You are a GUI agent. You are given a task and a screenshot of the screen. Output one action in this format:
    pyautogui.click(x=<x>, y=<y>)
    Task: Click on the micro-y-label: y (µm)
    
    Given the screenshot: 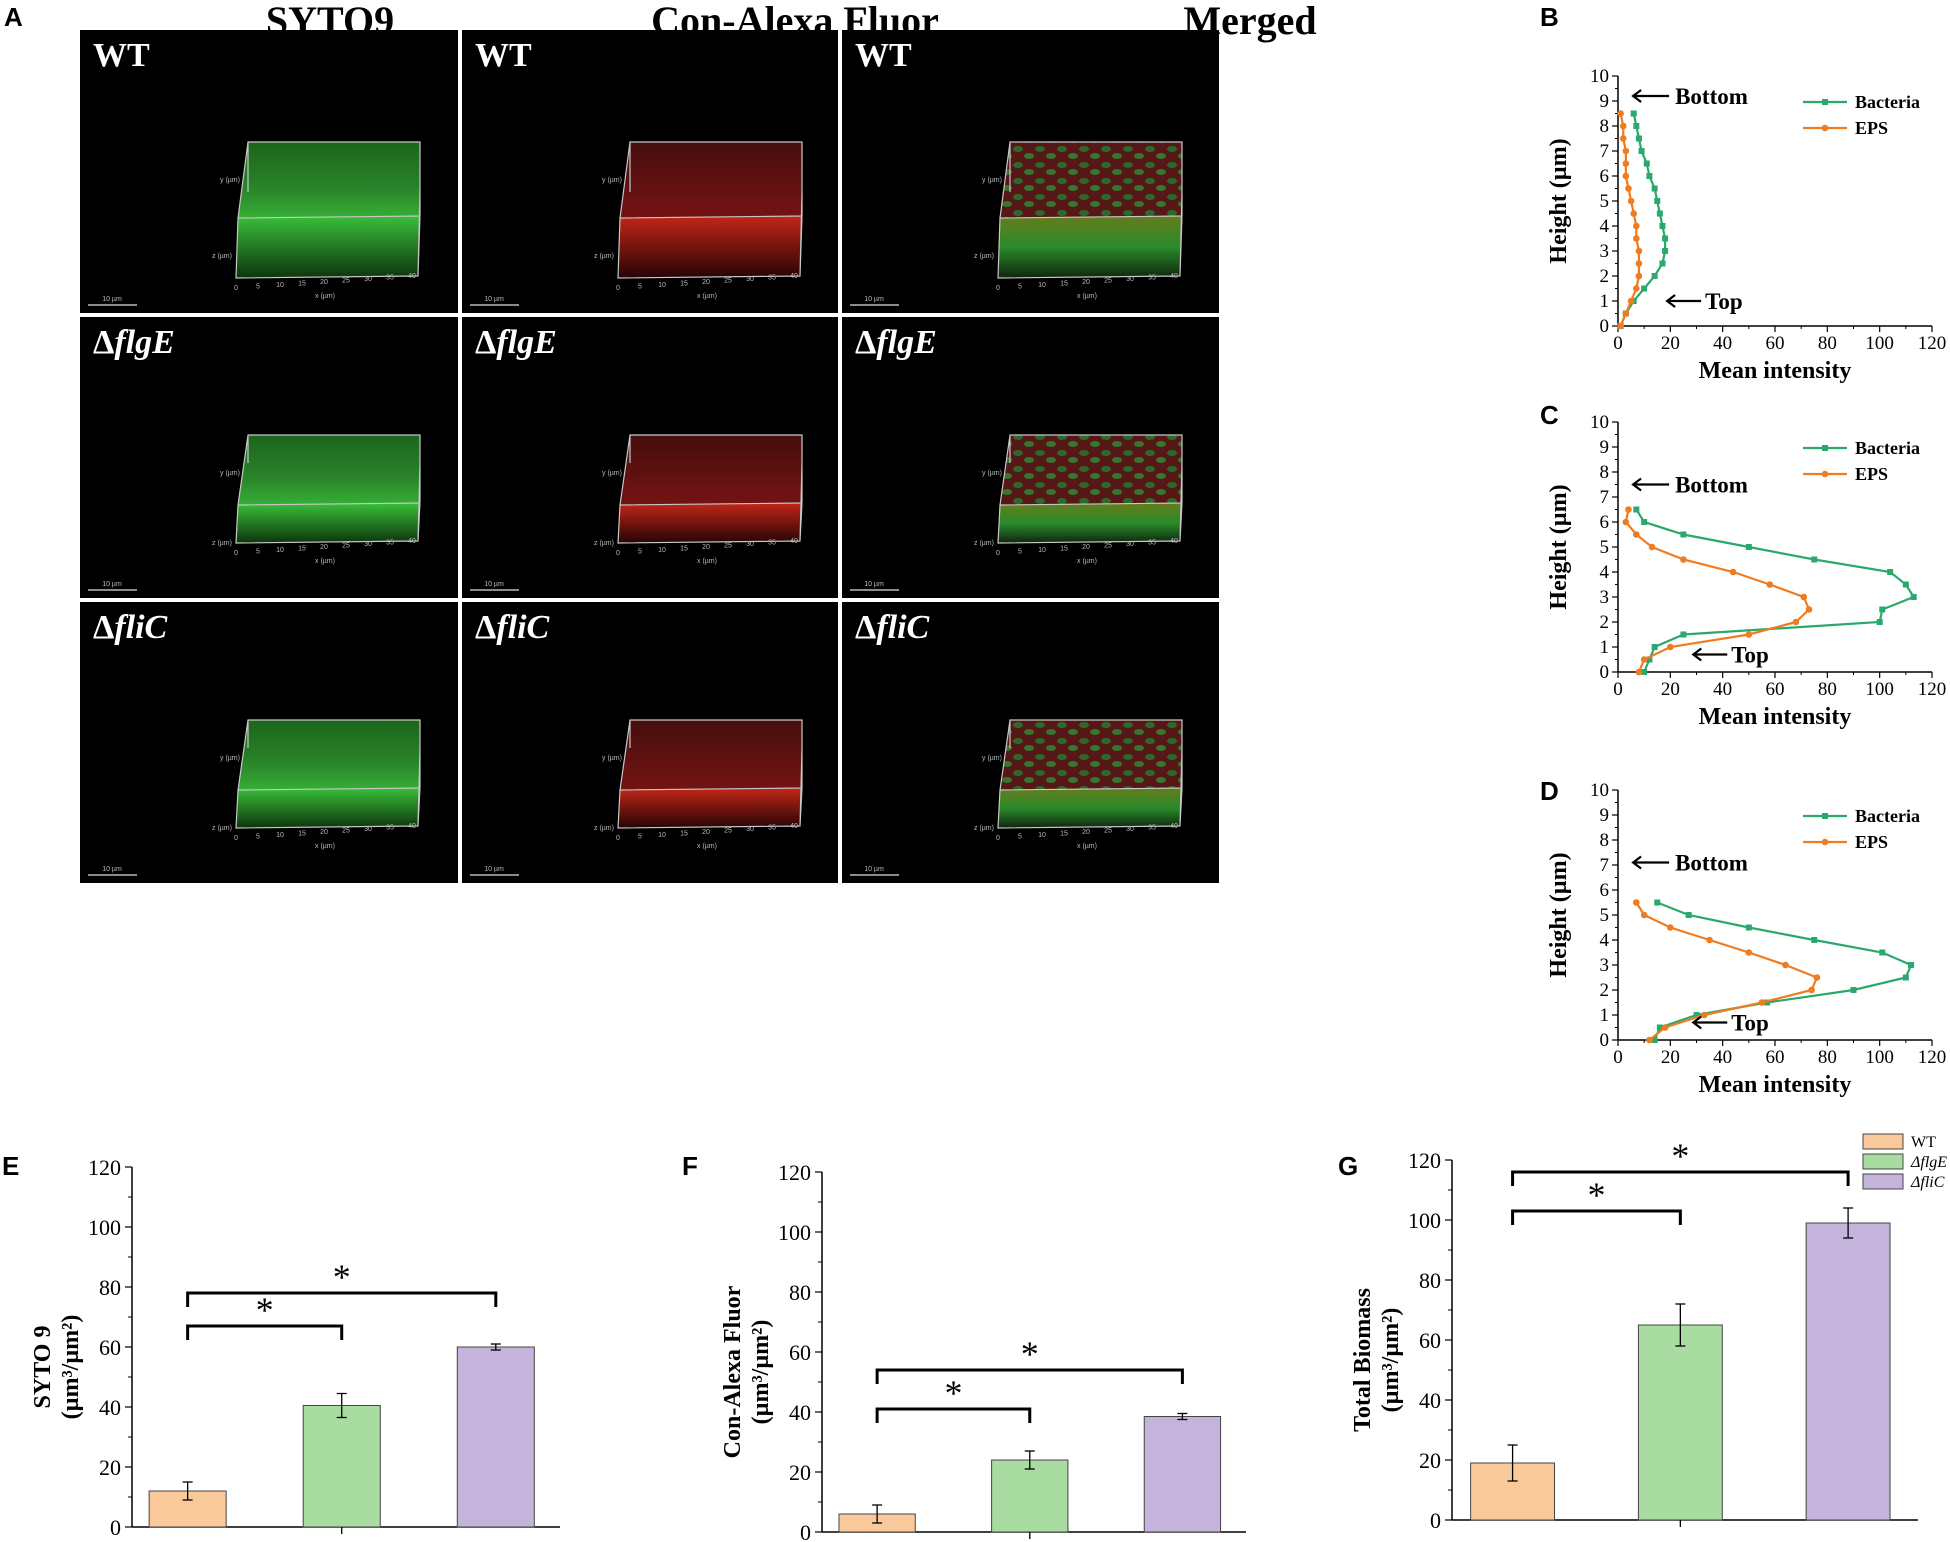 What is the action you would take?
    pyautogui.click(x=230, y=473)
    